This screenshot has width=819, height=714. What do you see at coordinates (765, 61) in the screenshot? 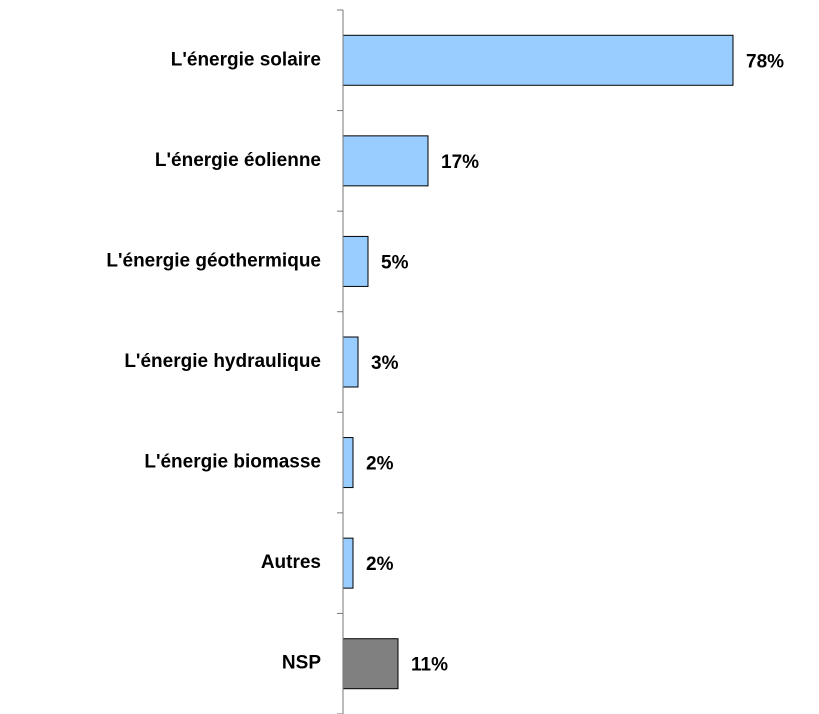
I see `value-label: 78%` at bounding box center [765, 61].